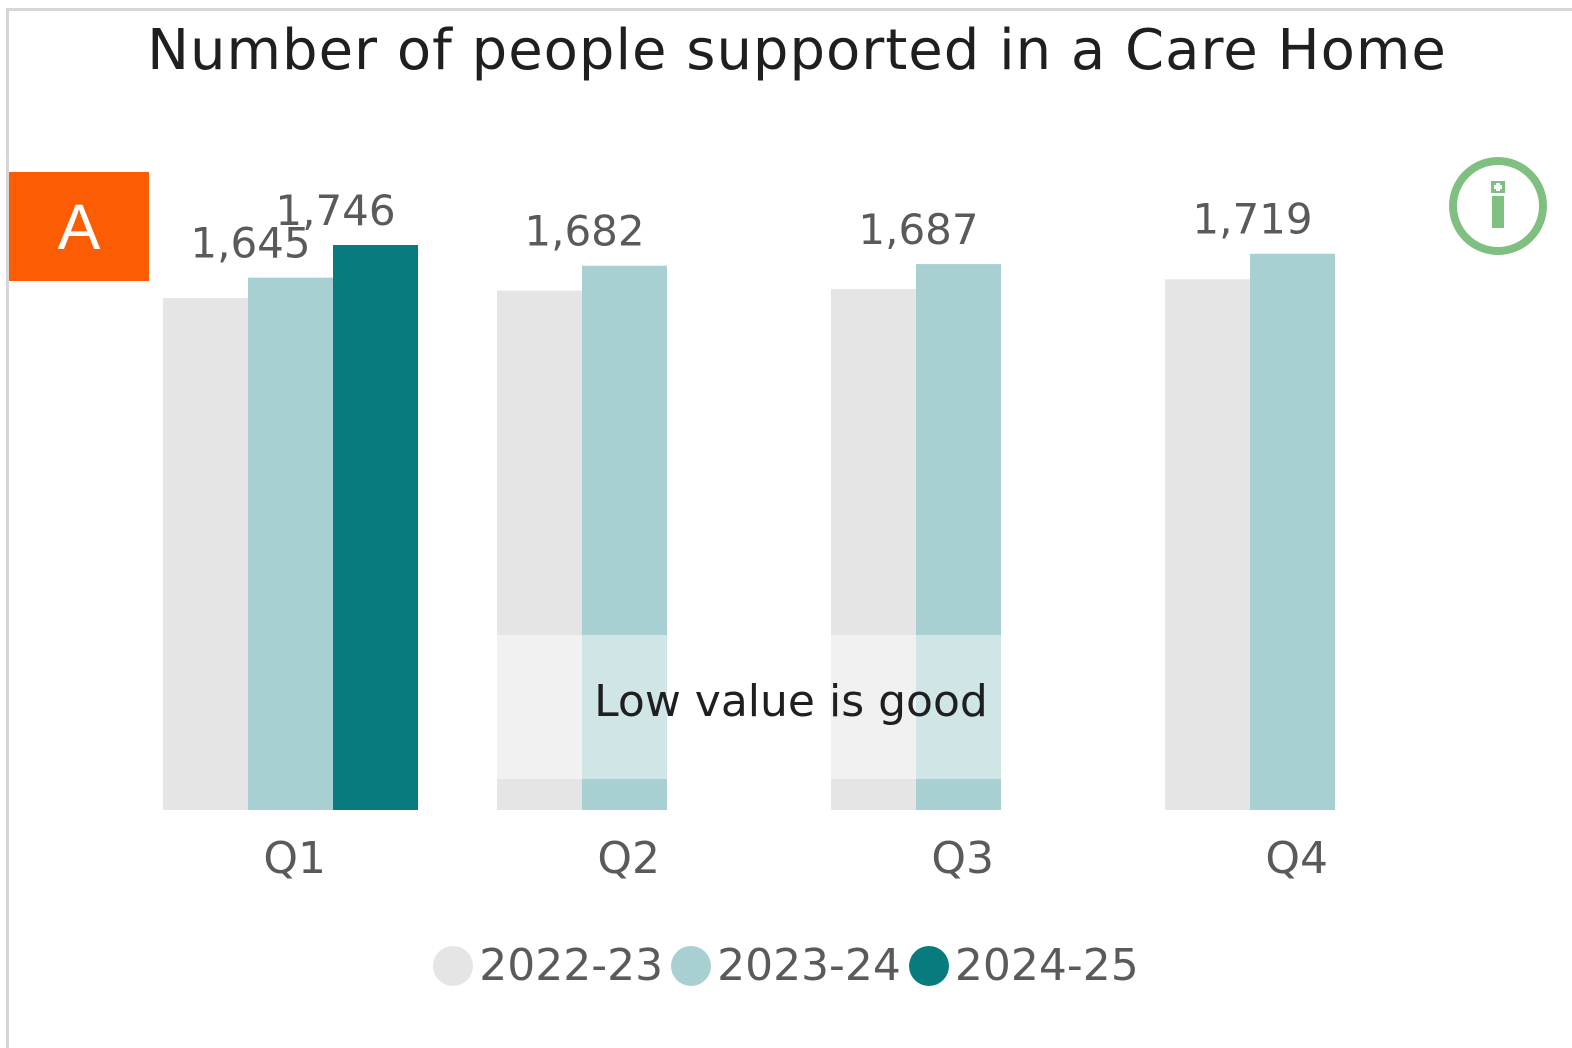 This screenshot has width=1572, height=1048. I want to click on x-tick-label-q3: Q3, so click(962, 858).